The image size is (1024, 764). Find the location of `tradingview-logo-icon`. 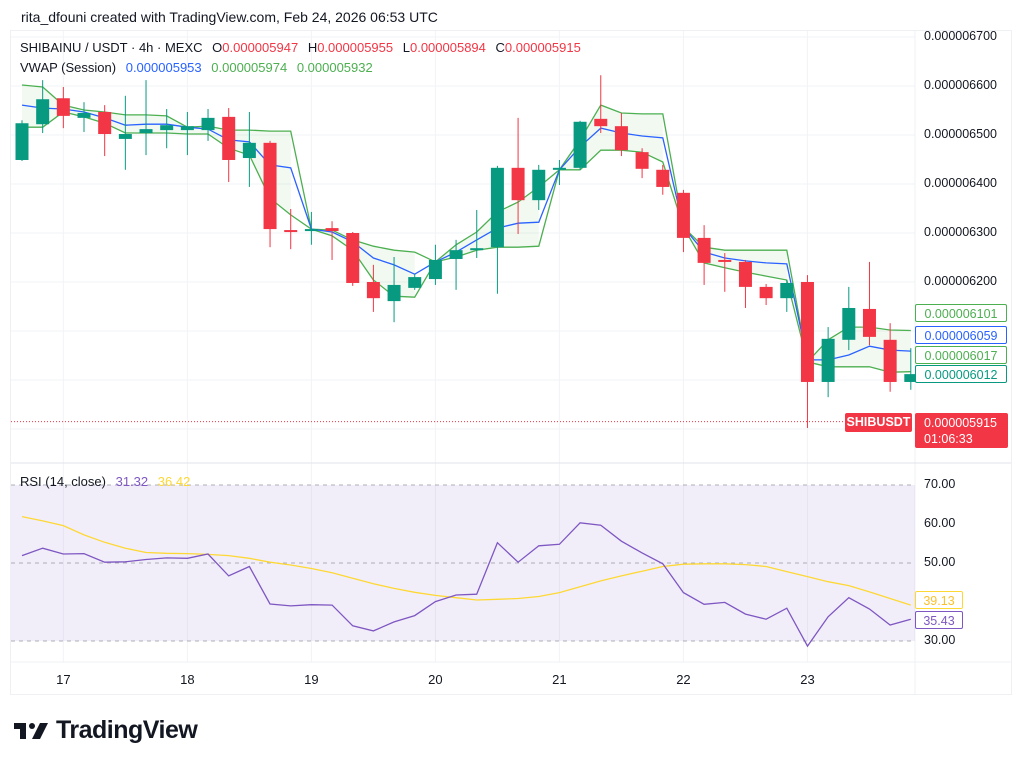

tradingview-logo-icon is located at coordinates (31, 730).